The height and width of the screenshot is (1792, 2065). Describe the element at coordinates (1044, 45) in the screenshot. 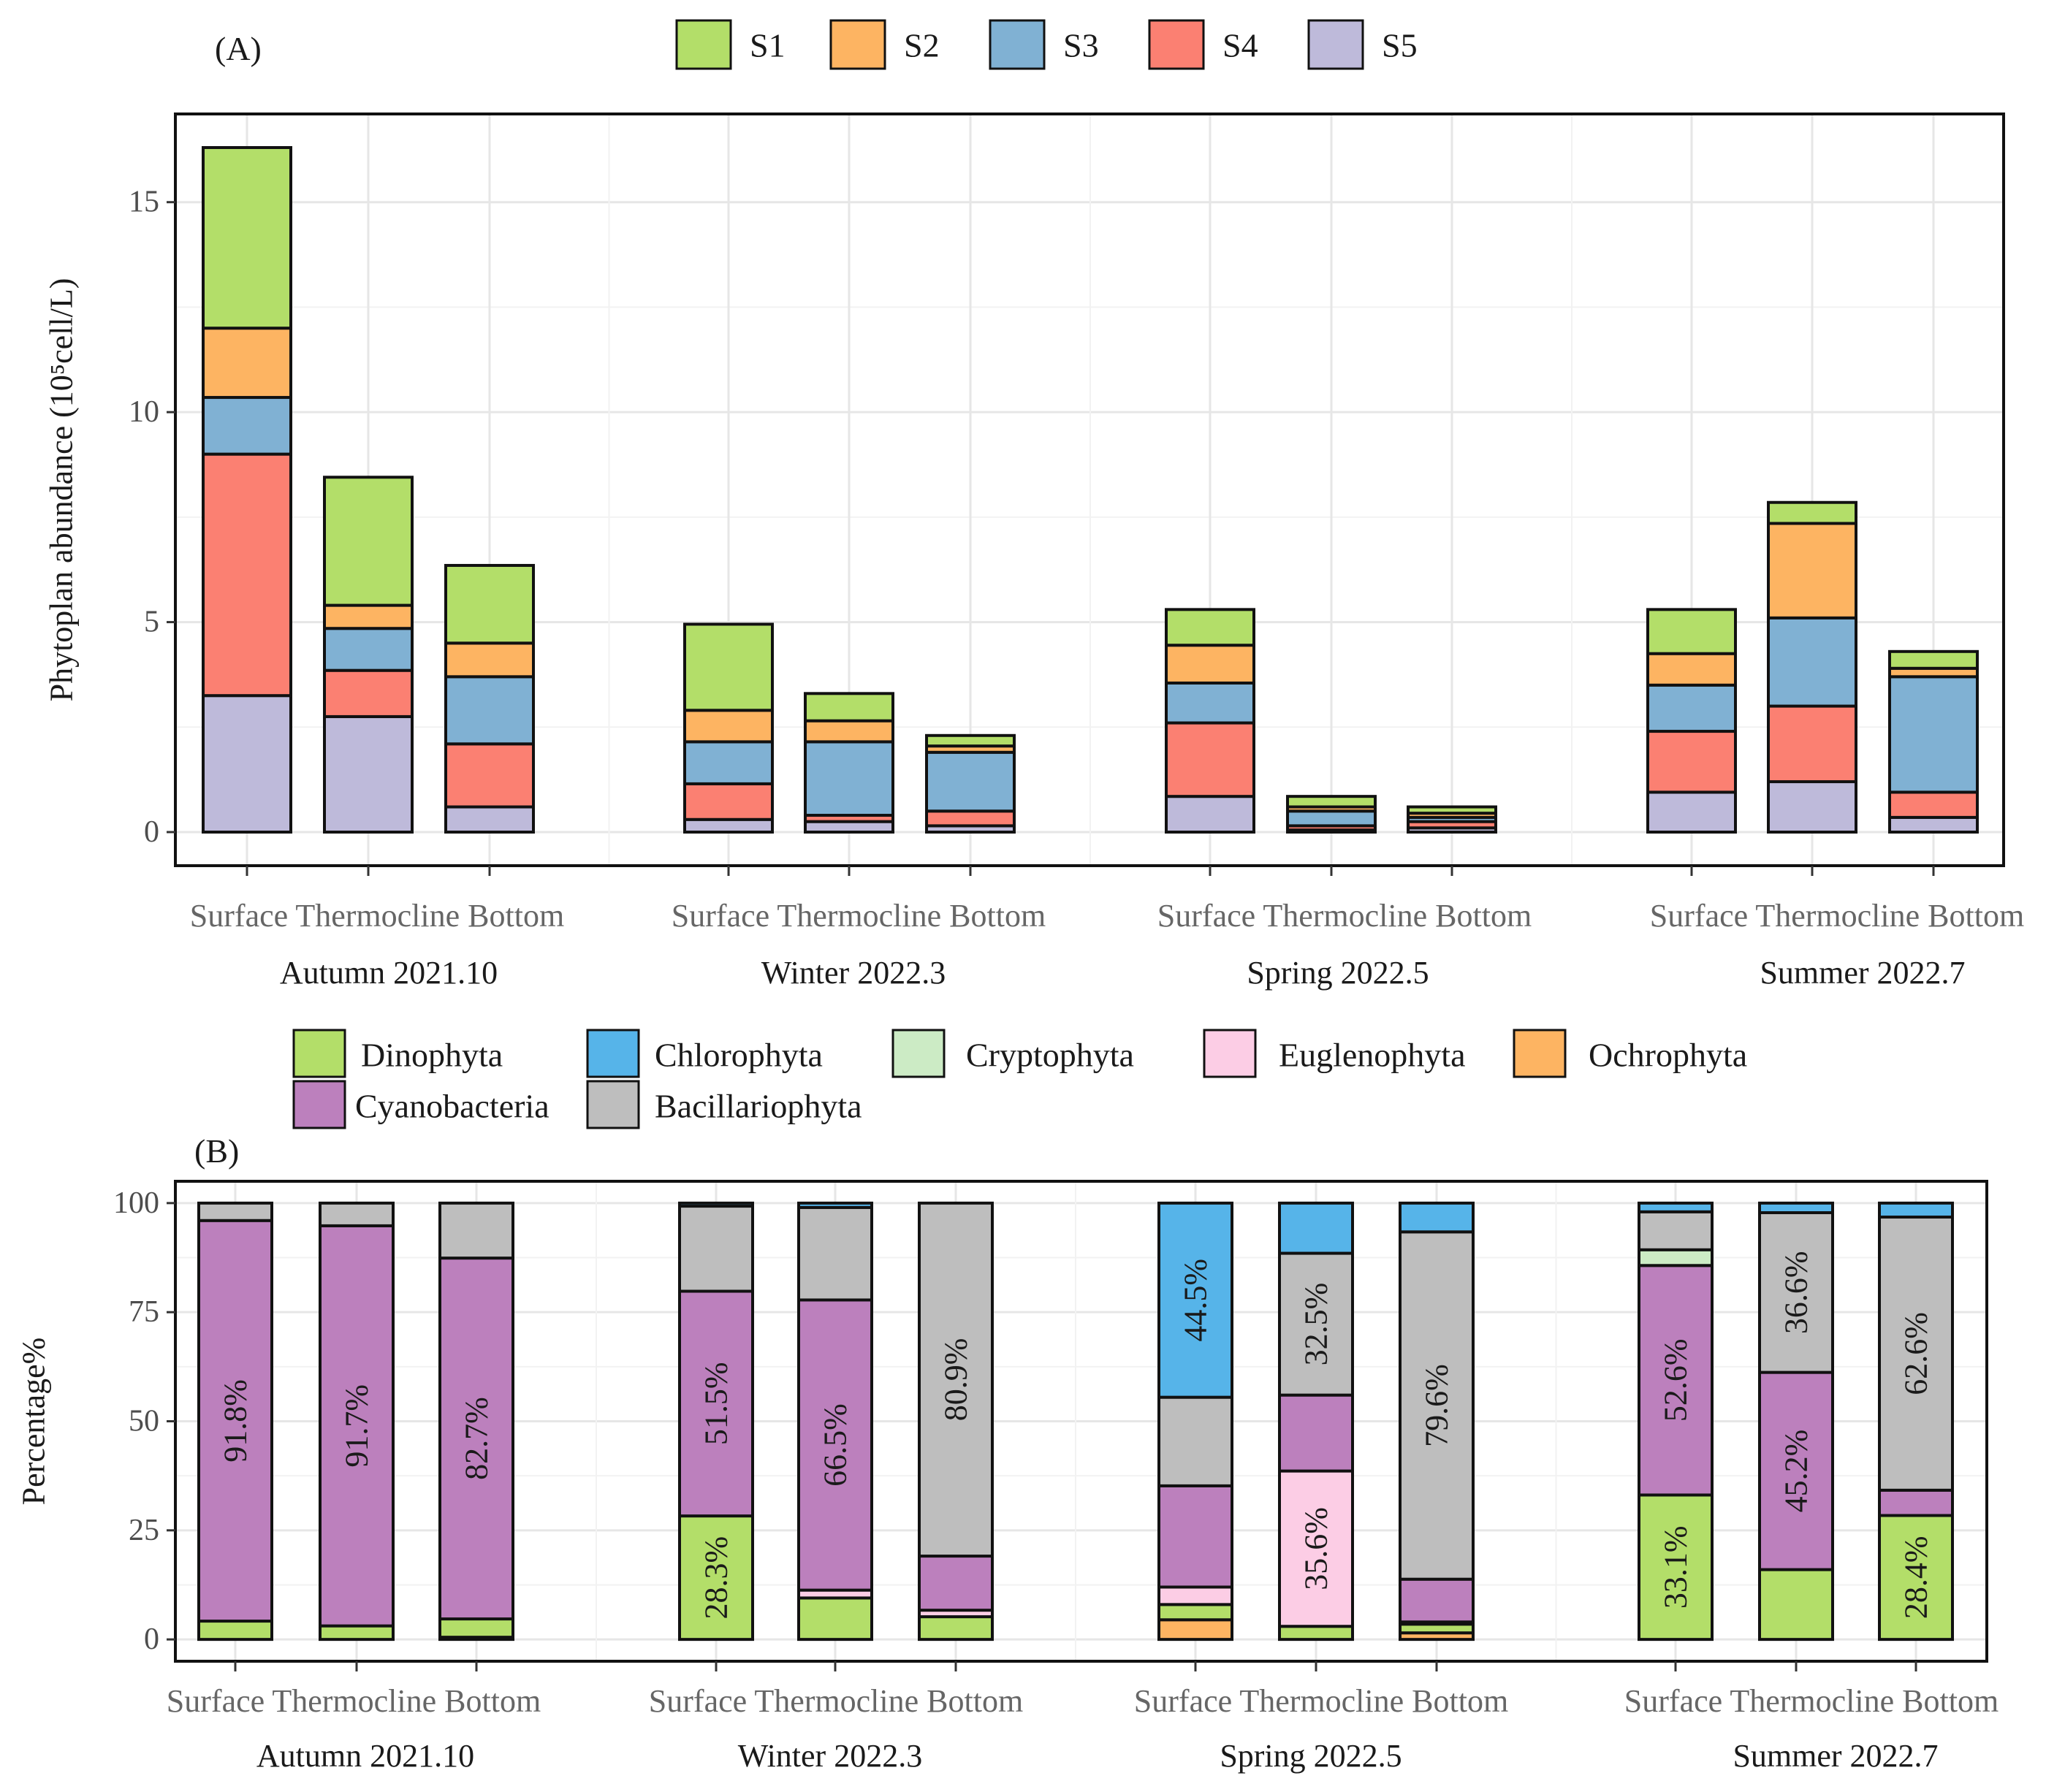

I see `legend-item-s3: S3` at that location.